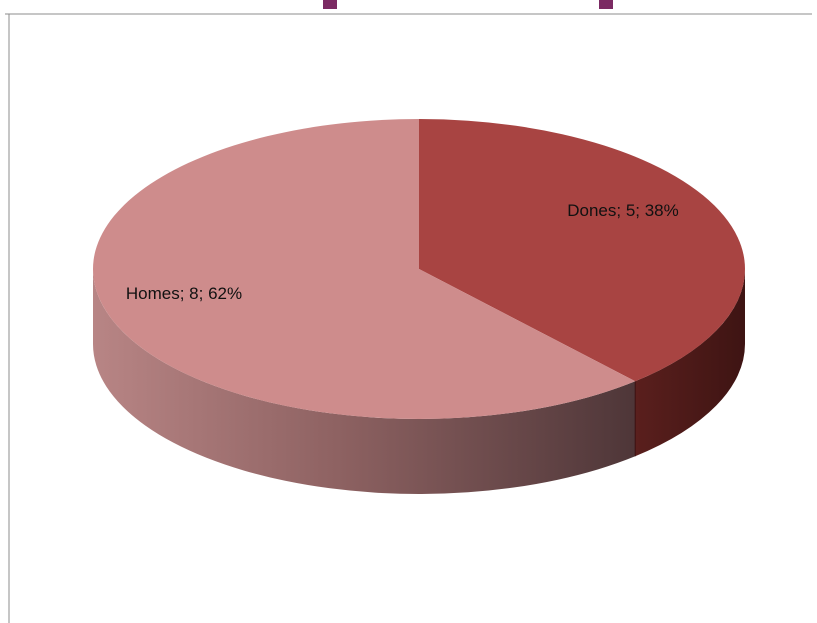  Describe the element at coordinates (606, 4) in the screenshot. I see `title-fragment-right` at that location.